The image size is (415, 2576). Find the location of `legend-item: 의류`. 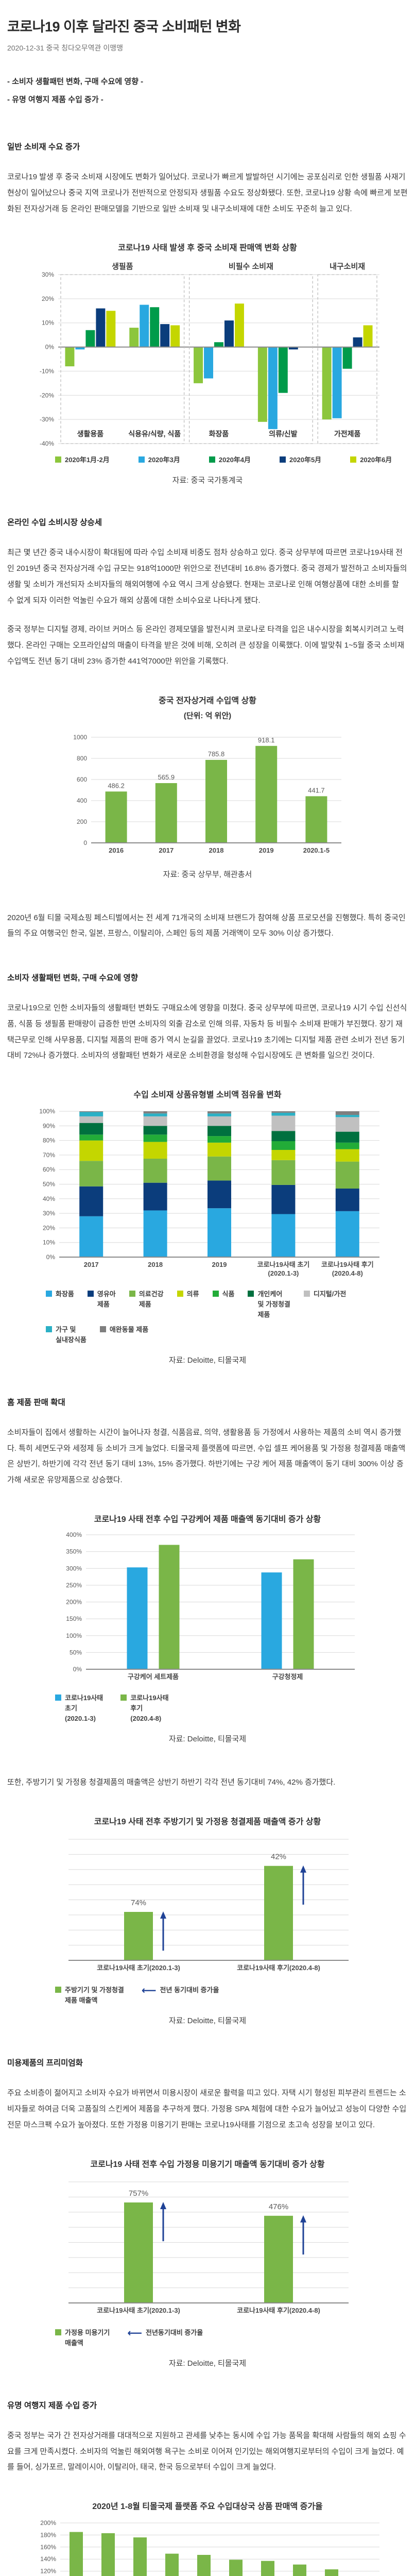

legend-item: 의류 is located at coordinates (188, 1294).